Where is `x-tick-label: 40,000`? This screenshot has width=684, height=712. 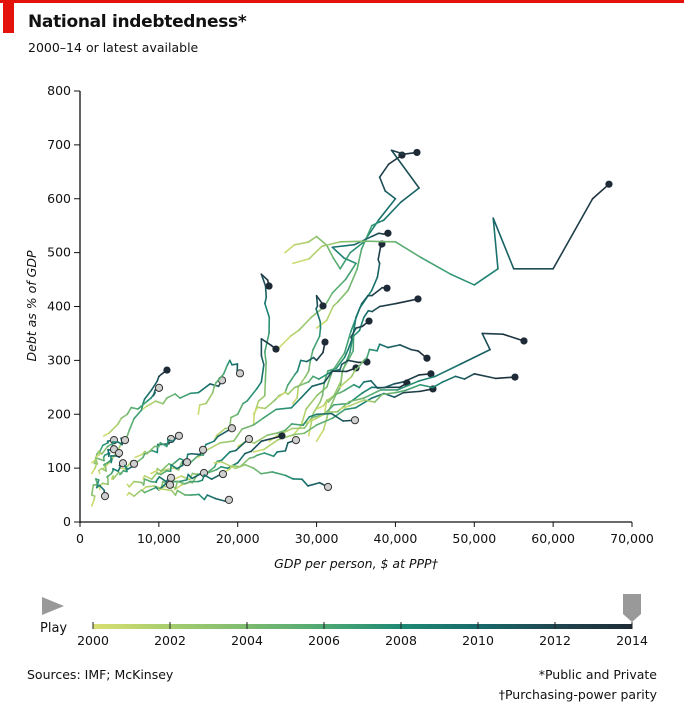 x-tick-label: 40,000 is located at coordinates (396, 538).